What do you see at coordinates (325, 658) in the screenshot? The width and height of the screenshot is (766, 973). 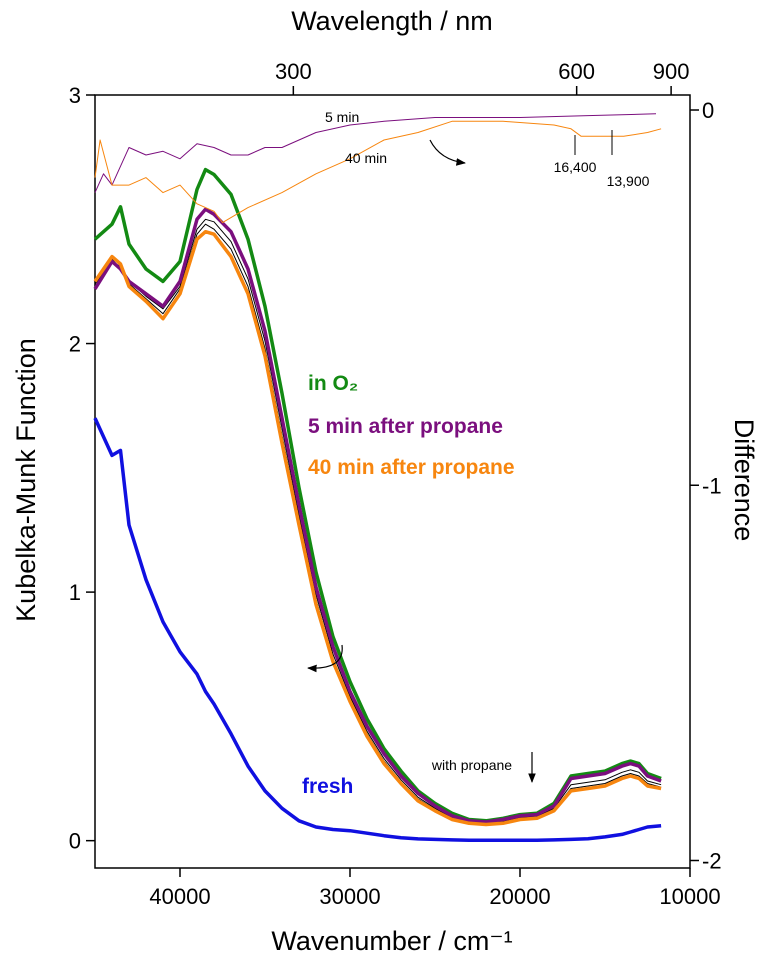 I see `arrow-left-axis` at bounding box center [325, 658].